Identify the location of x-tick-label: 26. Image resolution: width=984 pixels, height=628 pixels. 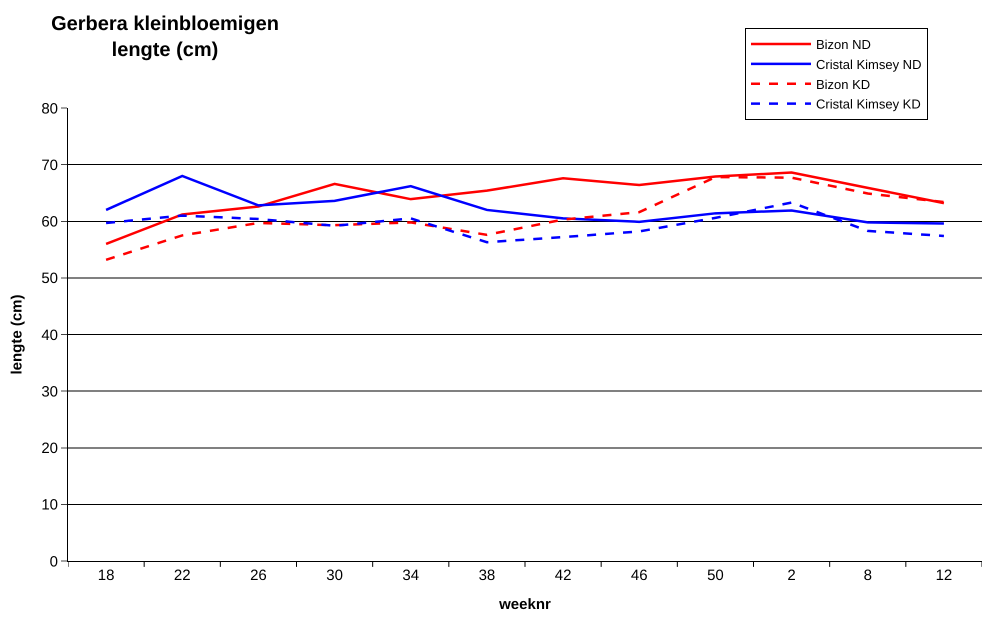
(258, 575).